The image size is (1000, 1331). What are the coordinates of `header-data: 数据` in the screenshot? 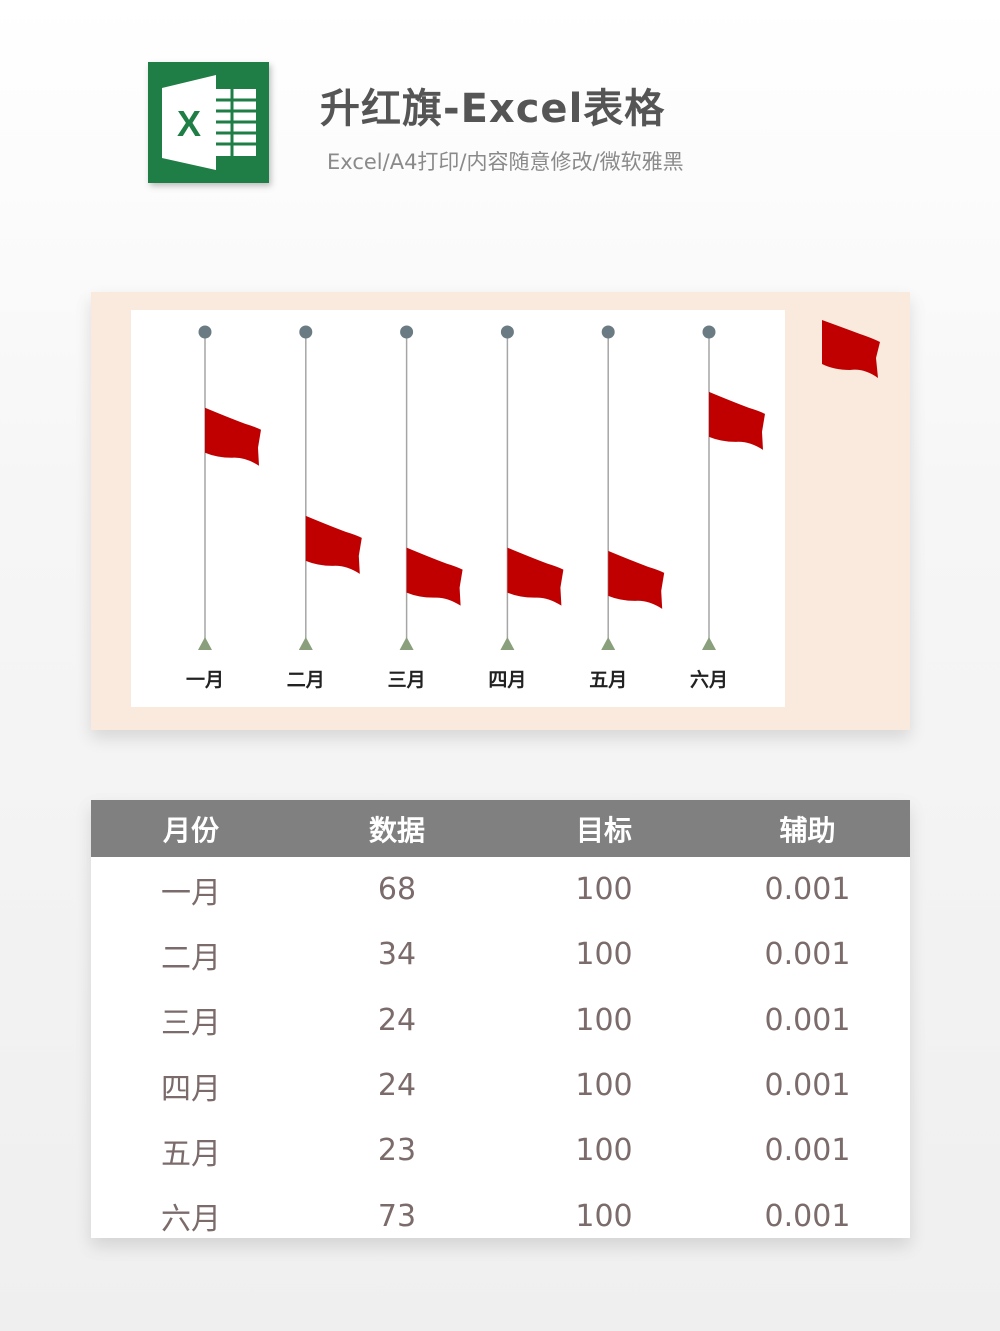 It's located at (396, 830).